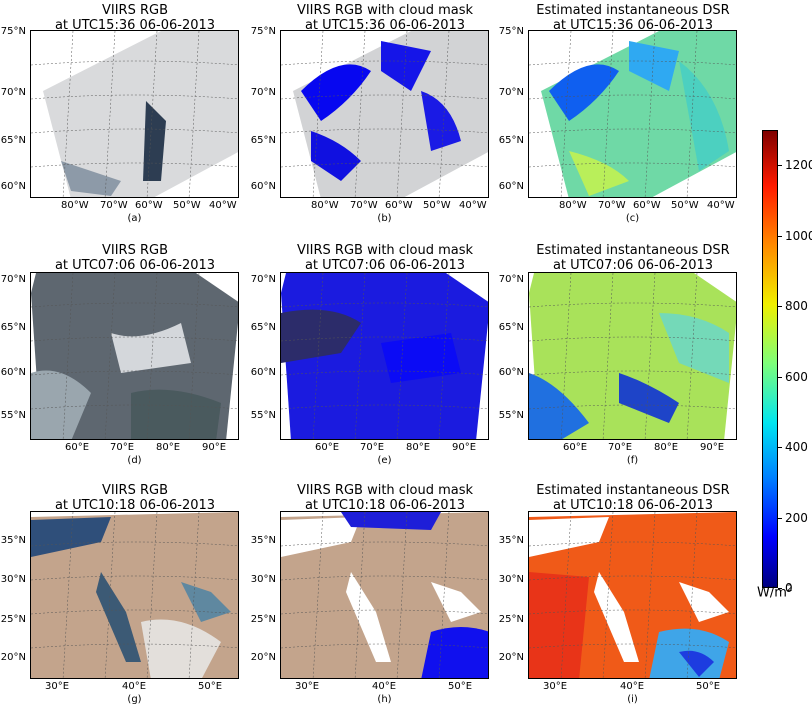 The width and height of the screenshot is (812, 711). I want to click on map-panel-dsr-siberia, so click(632, 356).